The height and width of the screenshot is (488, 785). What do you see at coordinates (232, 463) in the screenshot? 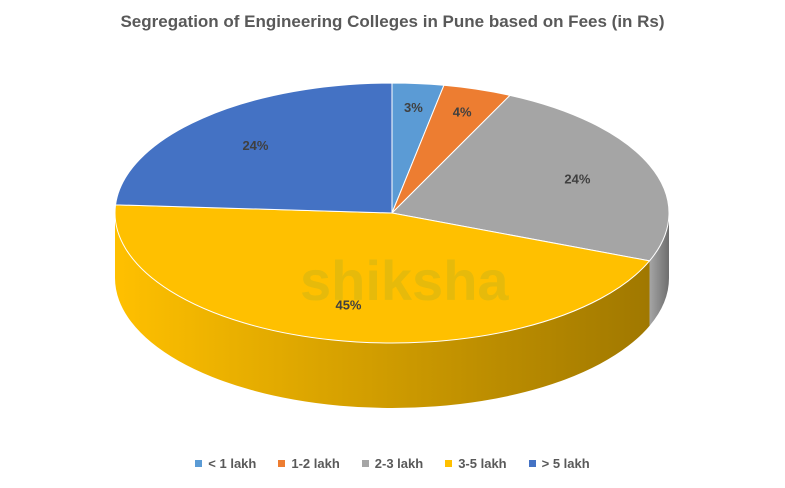
I see `legend-label: < 1 lakh` at bounding box center [232, 463].